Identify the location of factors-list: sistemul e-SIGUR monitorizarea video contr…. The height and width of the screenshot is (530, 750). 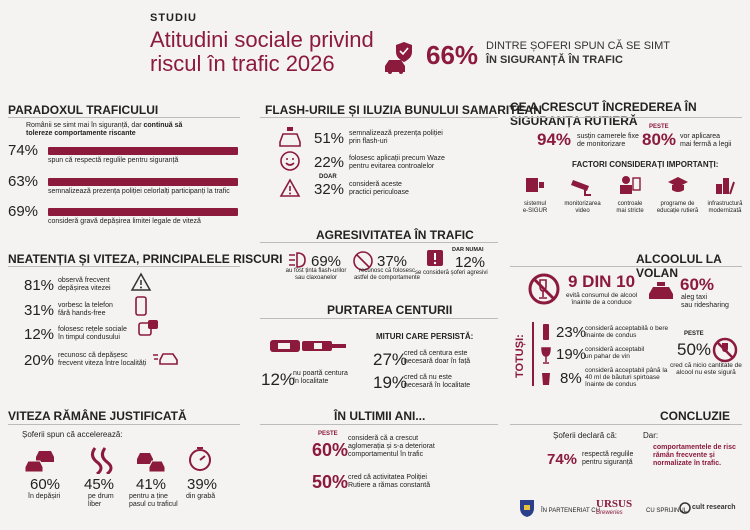
(630, 194).